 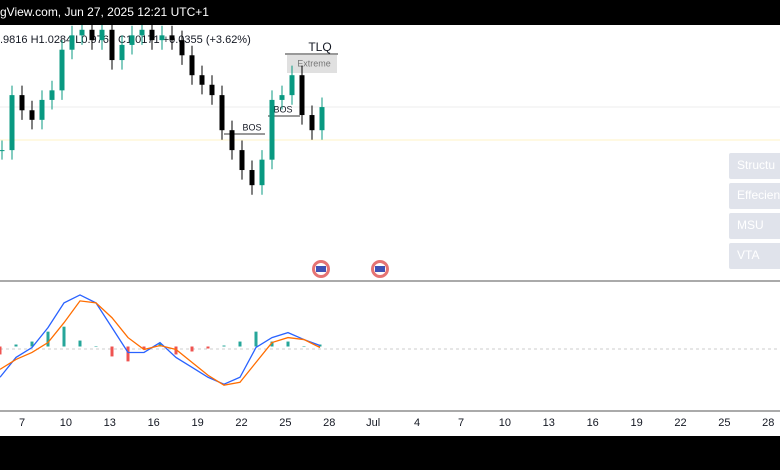 I want to click on toggle-button: Effecien, so click(x=754, y=196).